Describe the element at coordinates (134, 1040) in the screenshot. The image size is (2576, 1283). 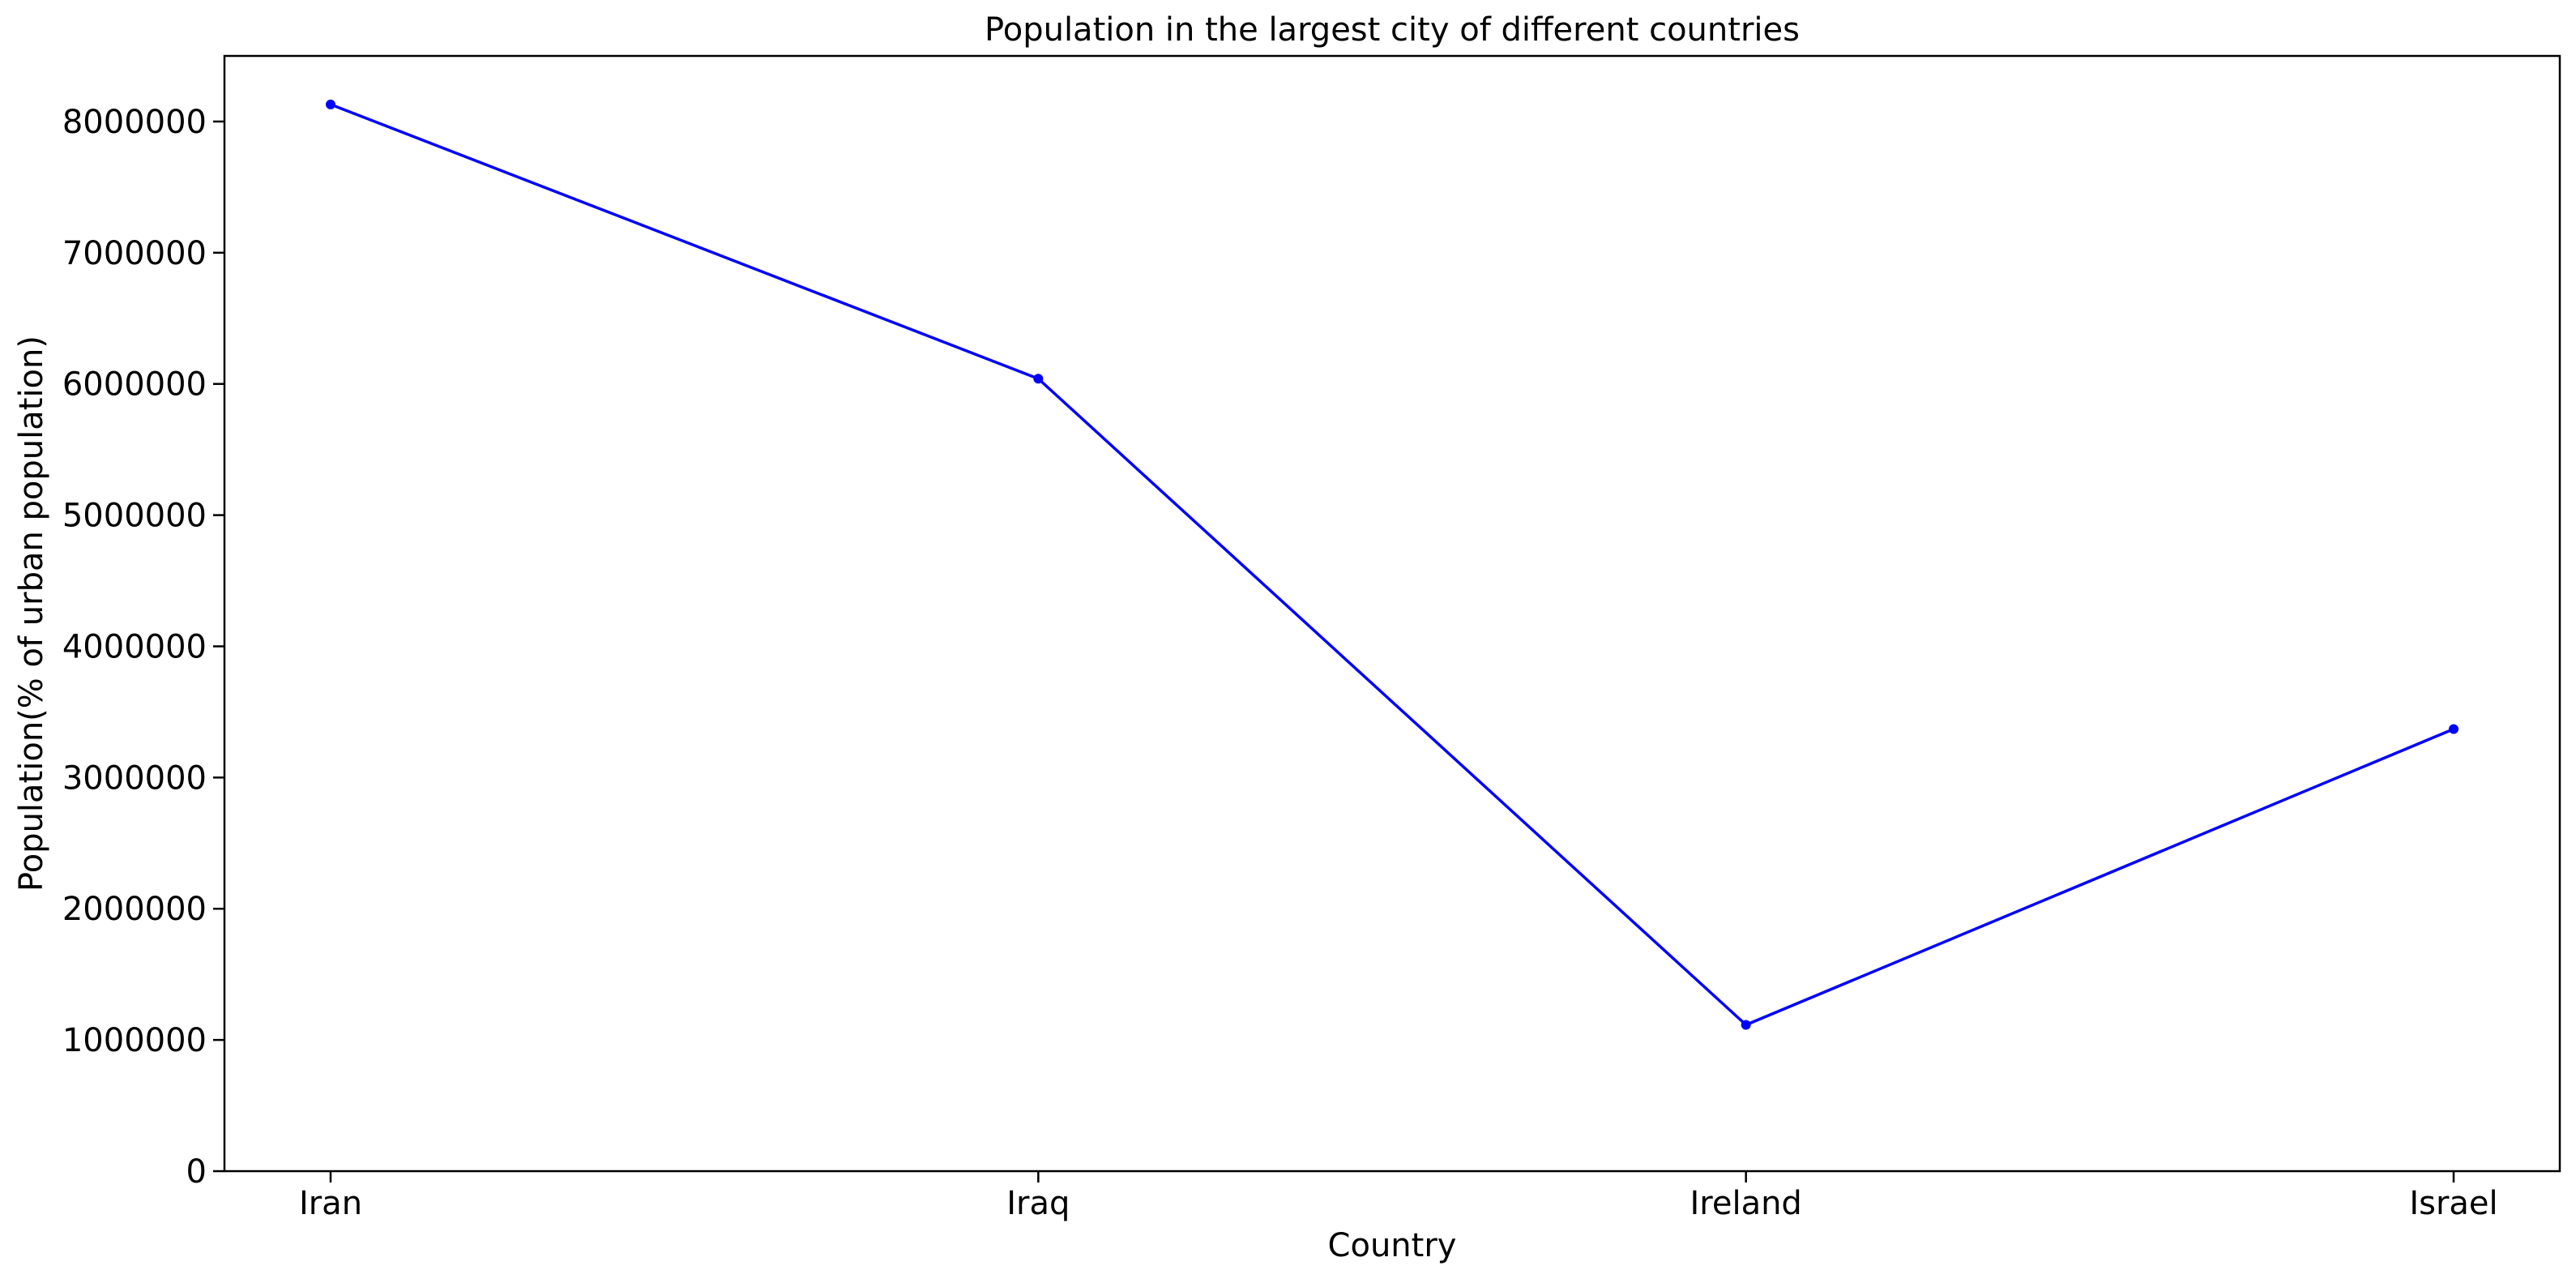
I see `y-tick-label: 1000000` at that location.